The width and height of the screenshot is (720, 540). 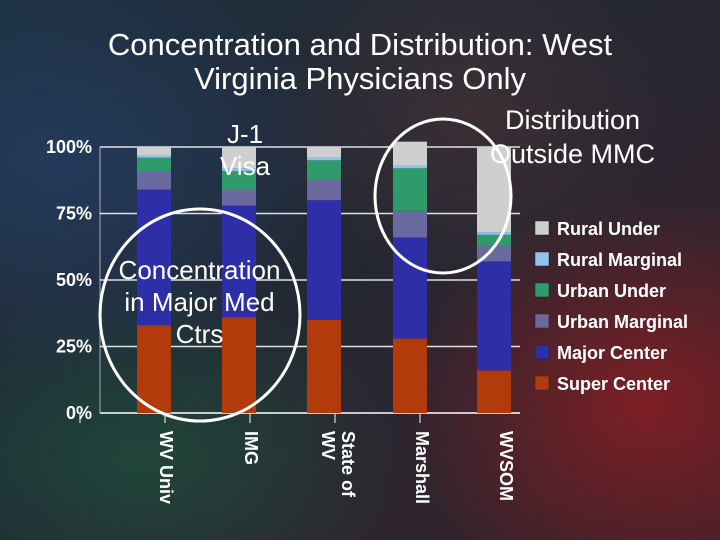 What do you see at coordinates (612, 353) in the screenshot?
I see `legend-label-major-center: Major Center` at bounding box center [612, 353].